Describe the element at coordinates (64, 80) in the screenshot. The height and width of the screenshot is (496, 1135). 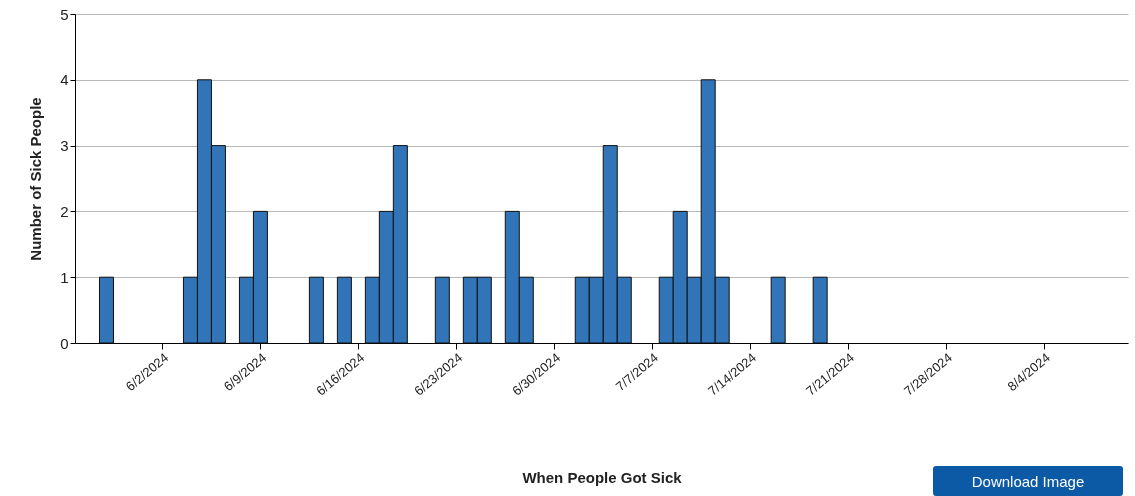
I see `y-tick-label: 4` at that location.